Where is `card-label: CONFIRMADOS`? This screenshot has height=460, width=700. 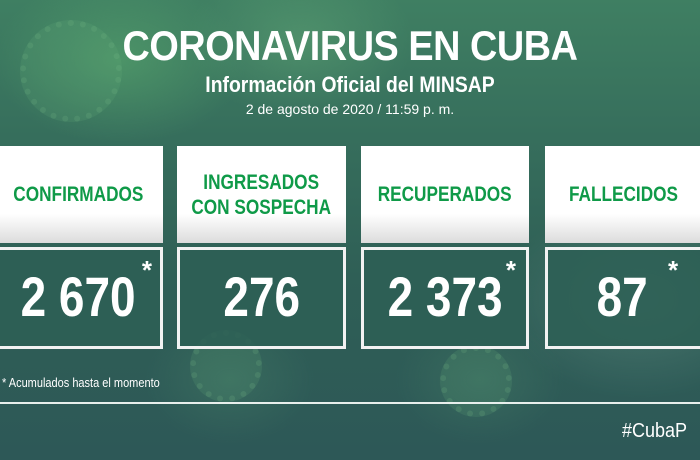
card-label: CONFIRMADOS is located at coordinates (78, 194).